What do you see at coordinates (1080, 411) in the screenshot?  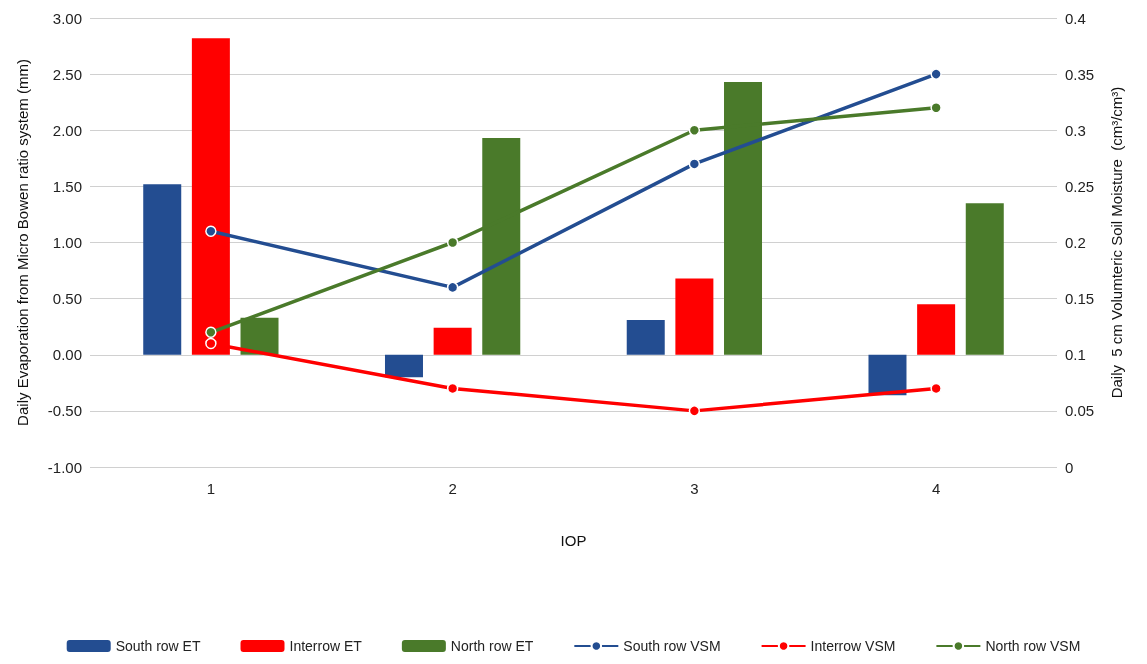 I see `y2-tick-label: 0.05` at bounding box center [1080, 411].